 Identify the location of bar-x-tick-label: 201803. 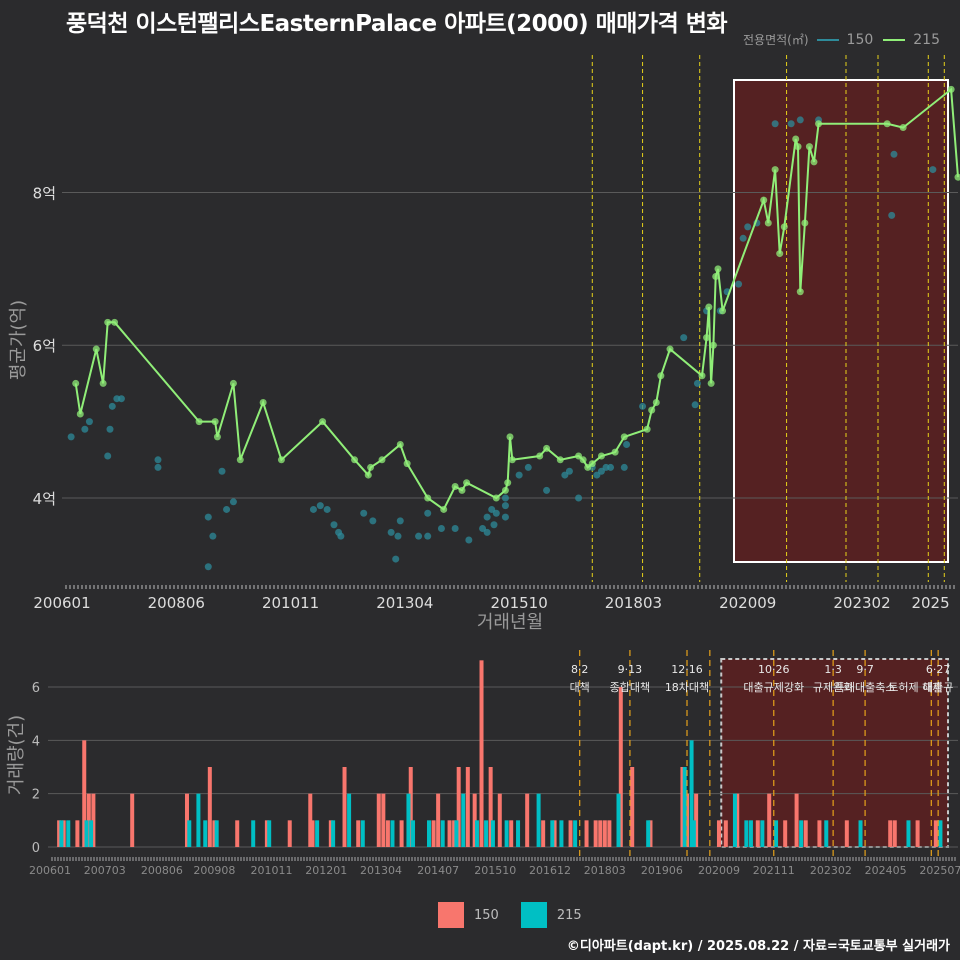
(605, 870).